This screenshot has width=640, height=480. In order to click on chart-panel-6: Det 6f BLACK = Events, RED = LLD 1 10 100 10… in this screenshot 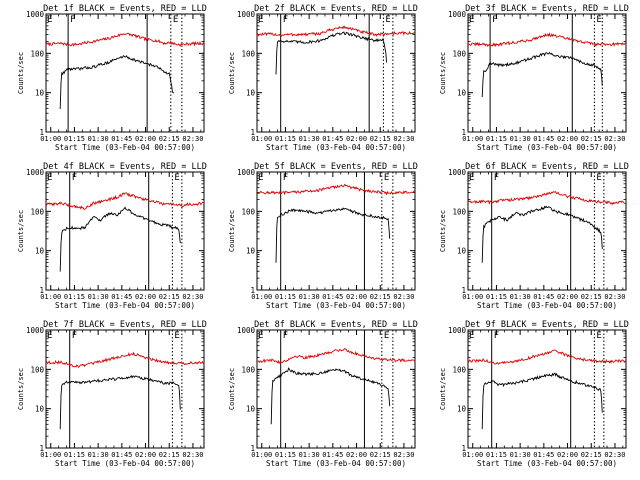, I will do `click(534, 236)`.